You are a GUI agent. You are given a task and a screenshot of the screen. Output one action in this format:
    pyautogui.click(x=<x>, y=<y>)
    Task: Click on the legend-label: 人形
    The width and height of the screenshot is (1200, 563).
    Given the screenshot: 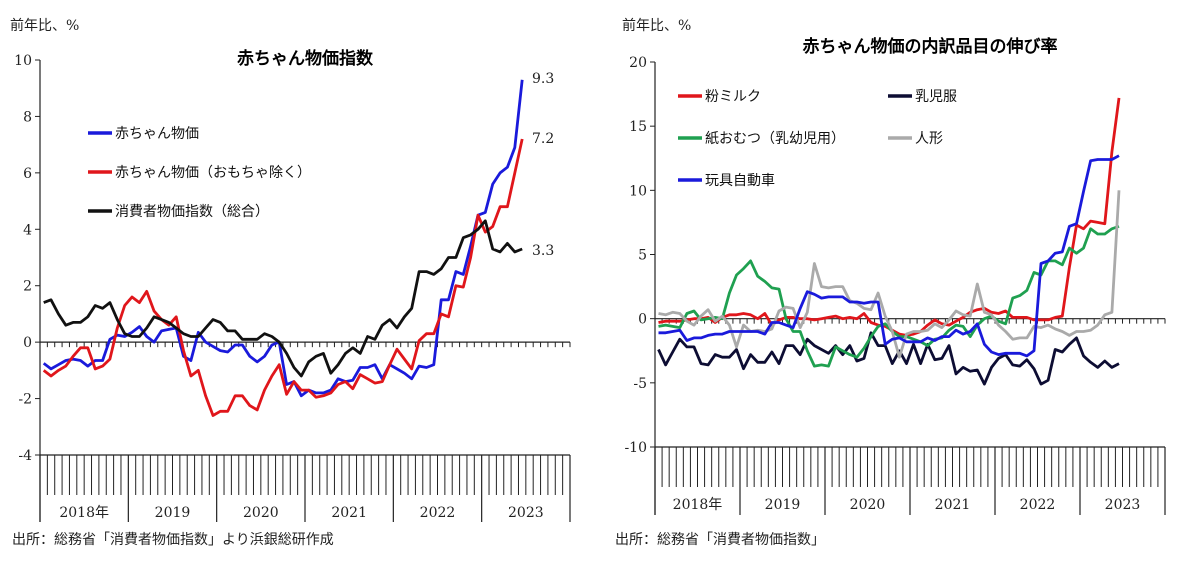 What is the action you would take?
    pyautogui.click(x=929, y=139)
    